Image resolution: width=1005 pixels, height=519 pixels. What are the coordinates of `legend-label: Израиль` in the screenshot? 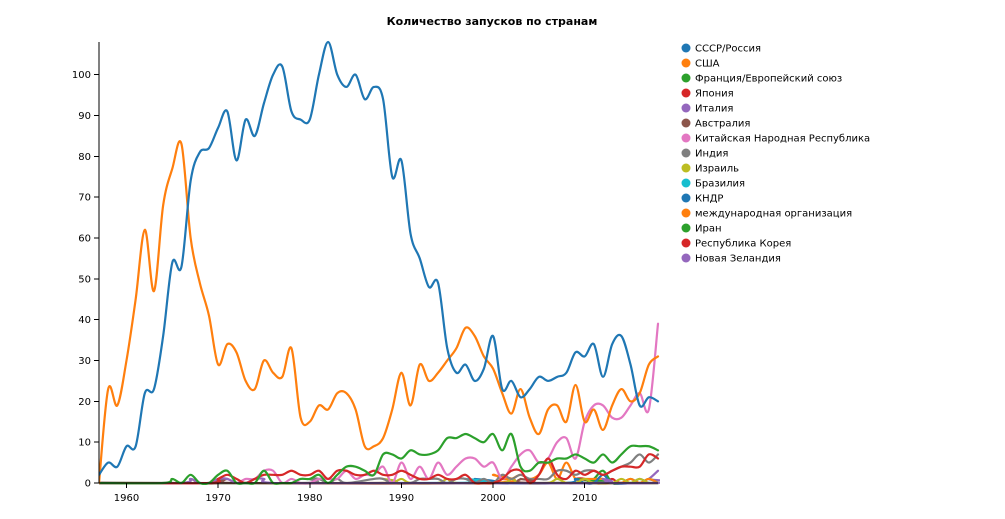 It's located at (717, 169).